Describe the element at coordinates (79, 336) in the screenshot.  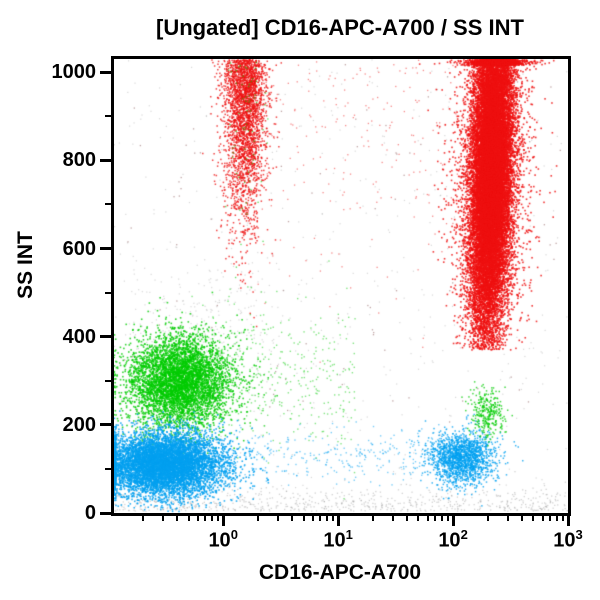
I see `y-tick-label: 400` at that location.